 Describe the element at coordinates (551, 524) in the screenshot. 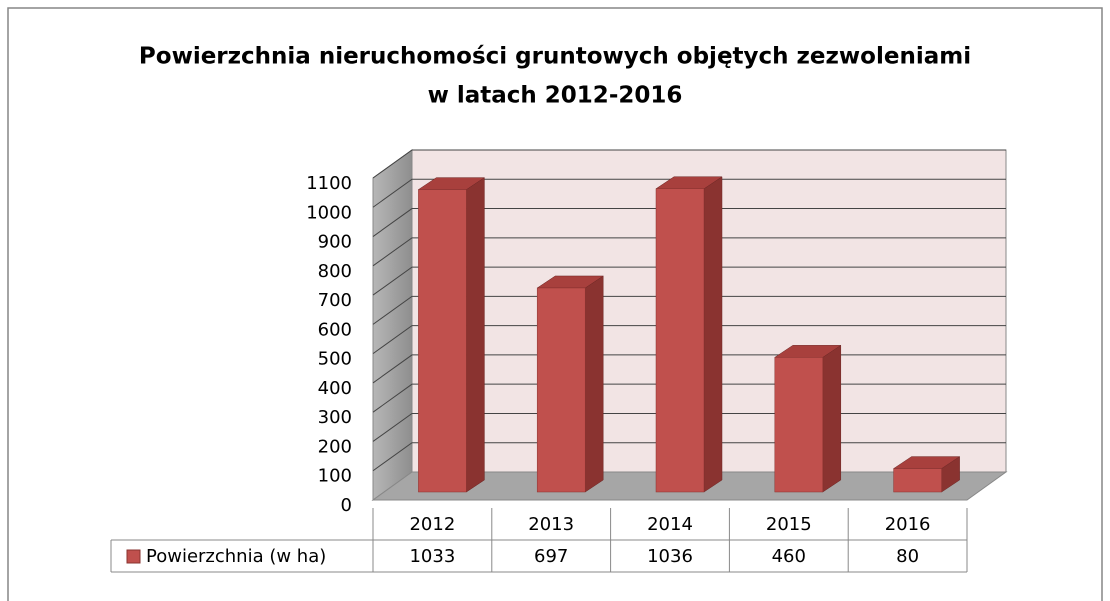

I see `x-tick-label: 2013` at that location.